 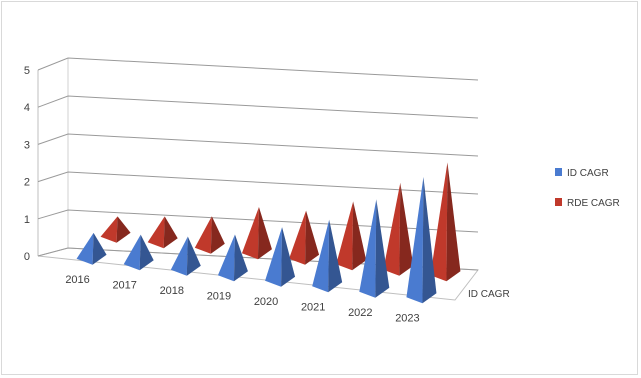 I want to click on x-tick-label: 2023, so click(x=407, y=318).